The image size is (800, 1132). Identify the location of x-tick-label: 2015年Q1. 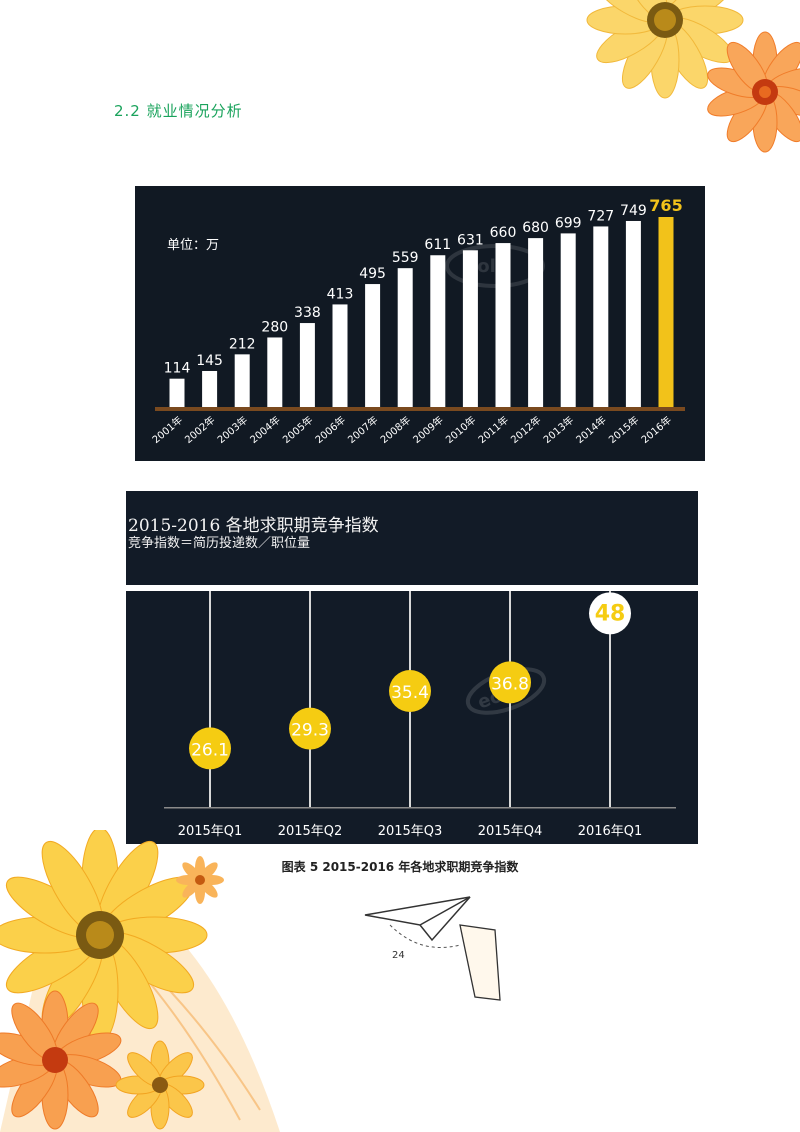
(210, 831).